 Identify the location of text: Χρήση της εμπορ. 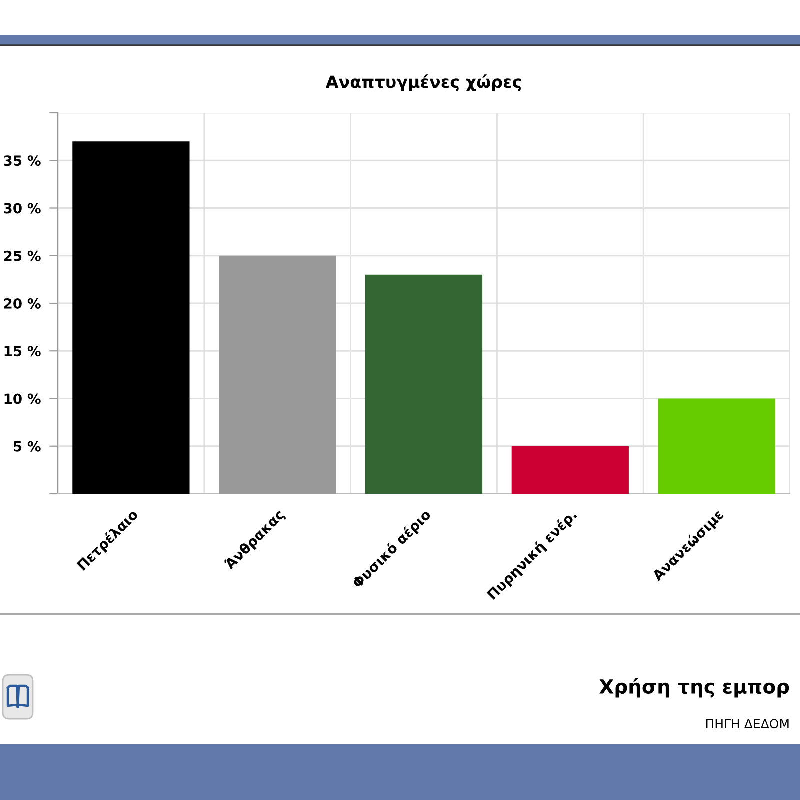
(695, 688).